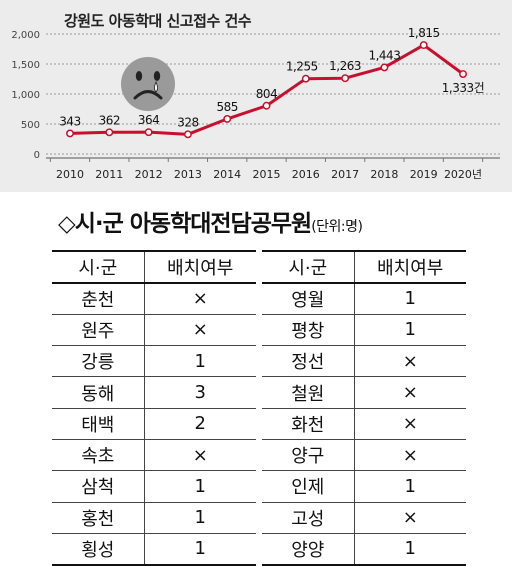 Image resolution: width=512 pixels, height=566 pixels. Describe the element at coordinates (188, 174) in the screenshot. I see `x-tick-label: 2013` at that location.